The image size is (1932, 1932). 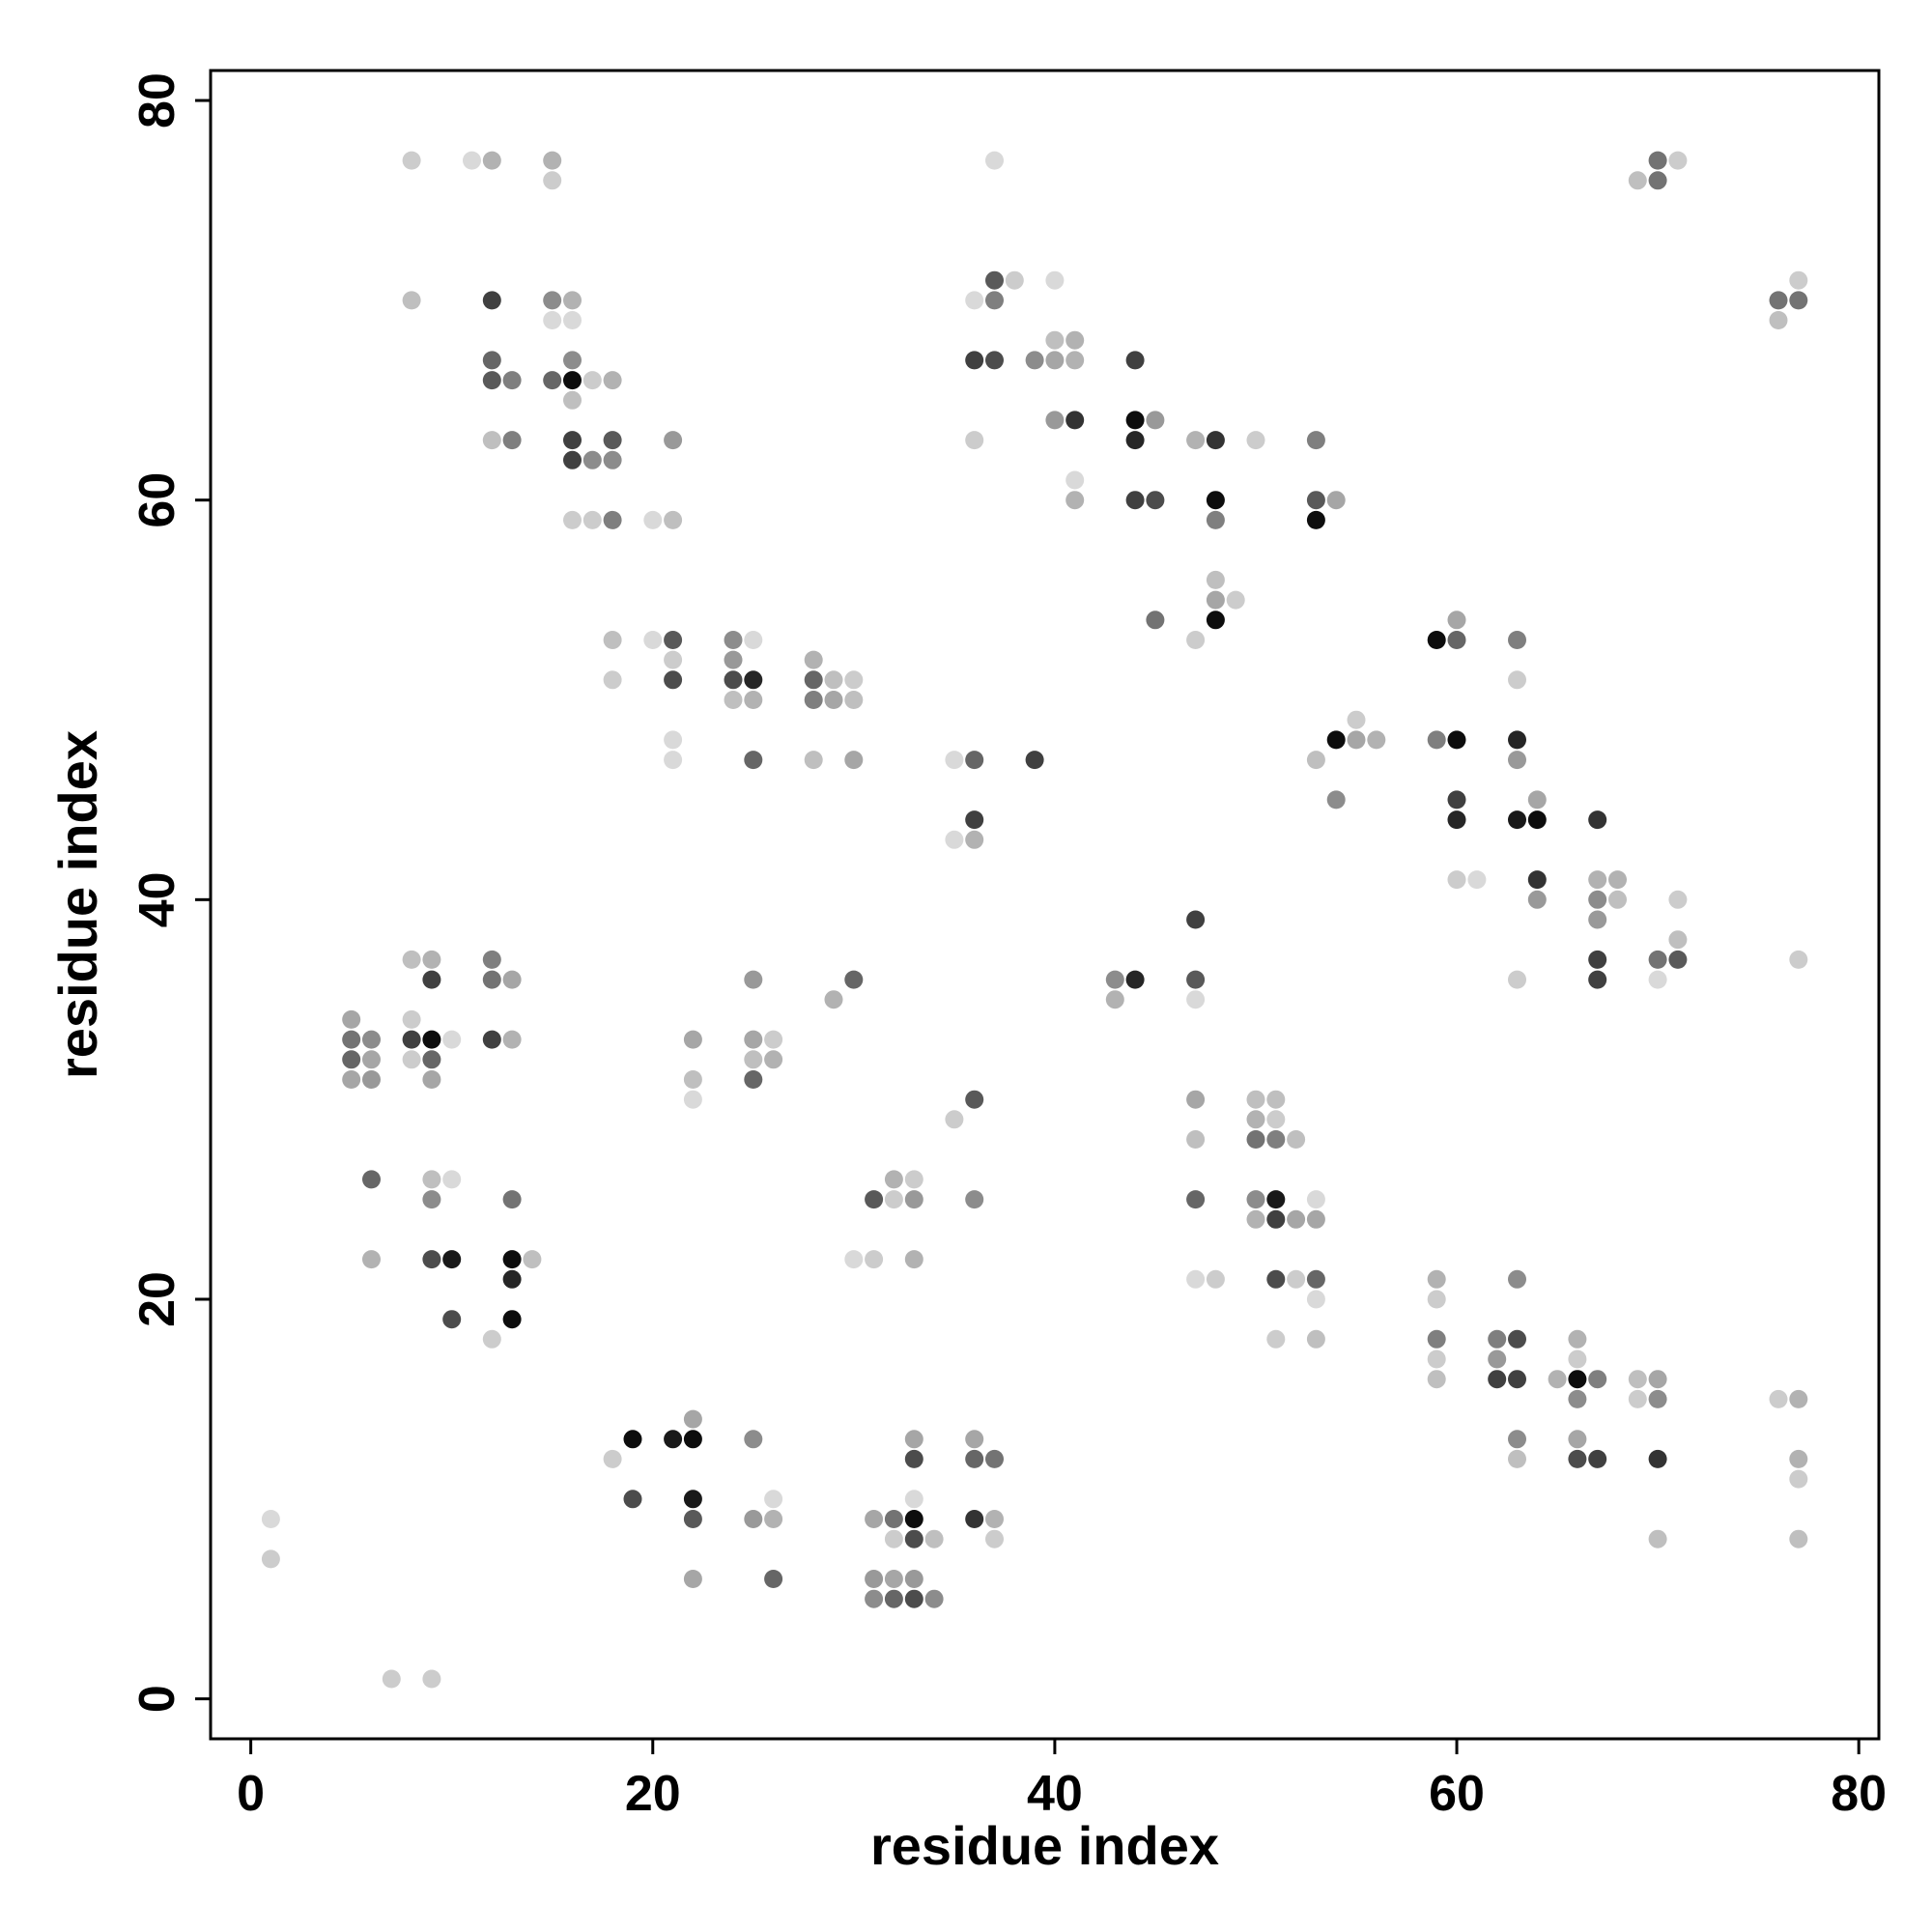 What do you see at coordinates (1457, 1794) in the screenshot?
I see `x-tick-label: 60` at bounding box center [1457, 1794].